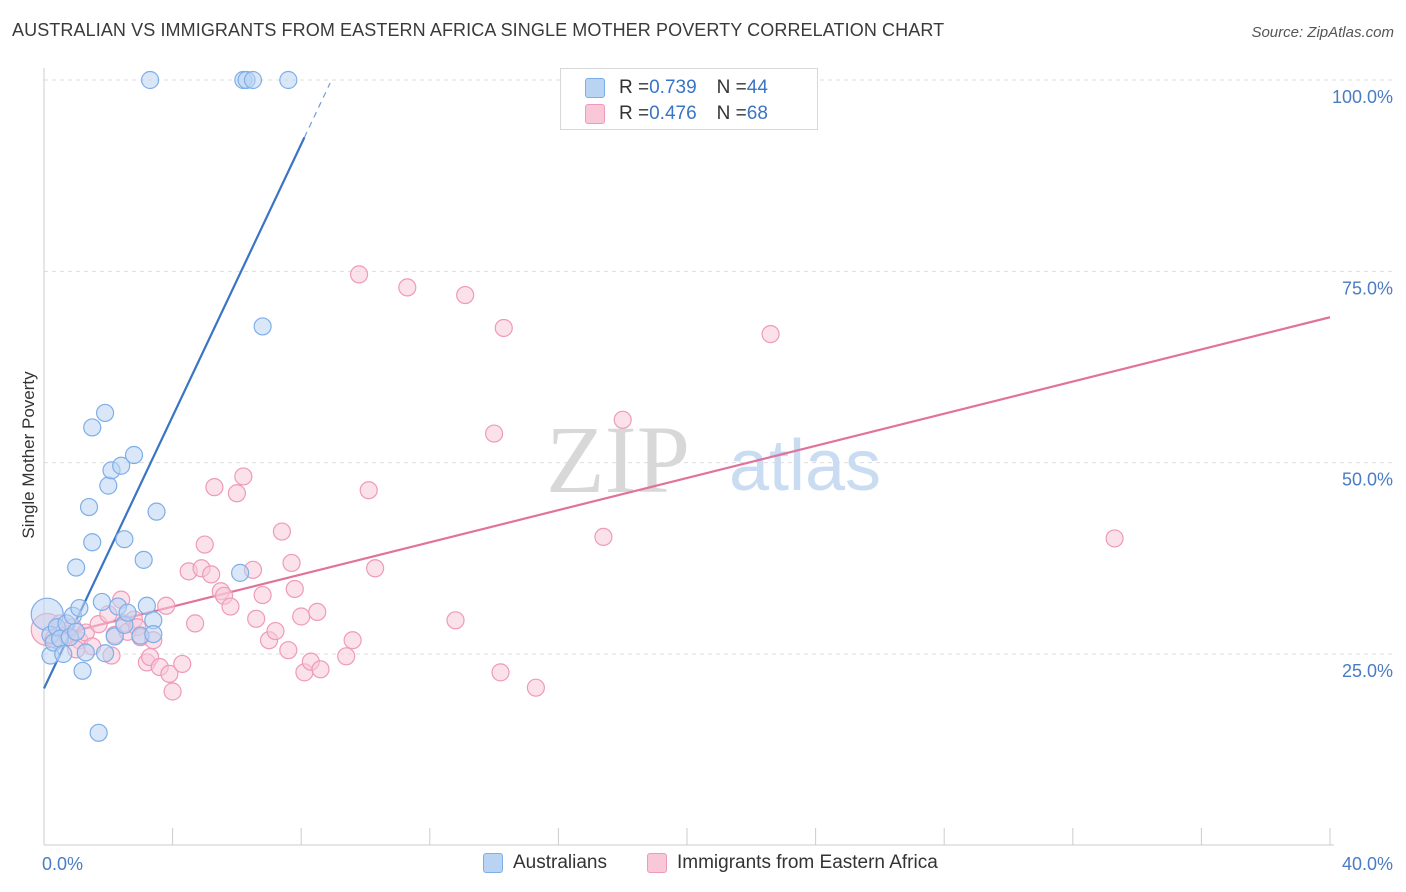 This screenshot has width=1406, height=892. What do you see at coordinates (673, 113) in the screenshot?
I see `stats-r-value: 0.476` at bounding box center [673, 113].